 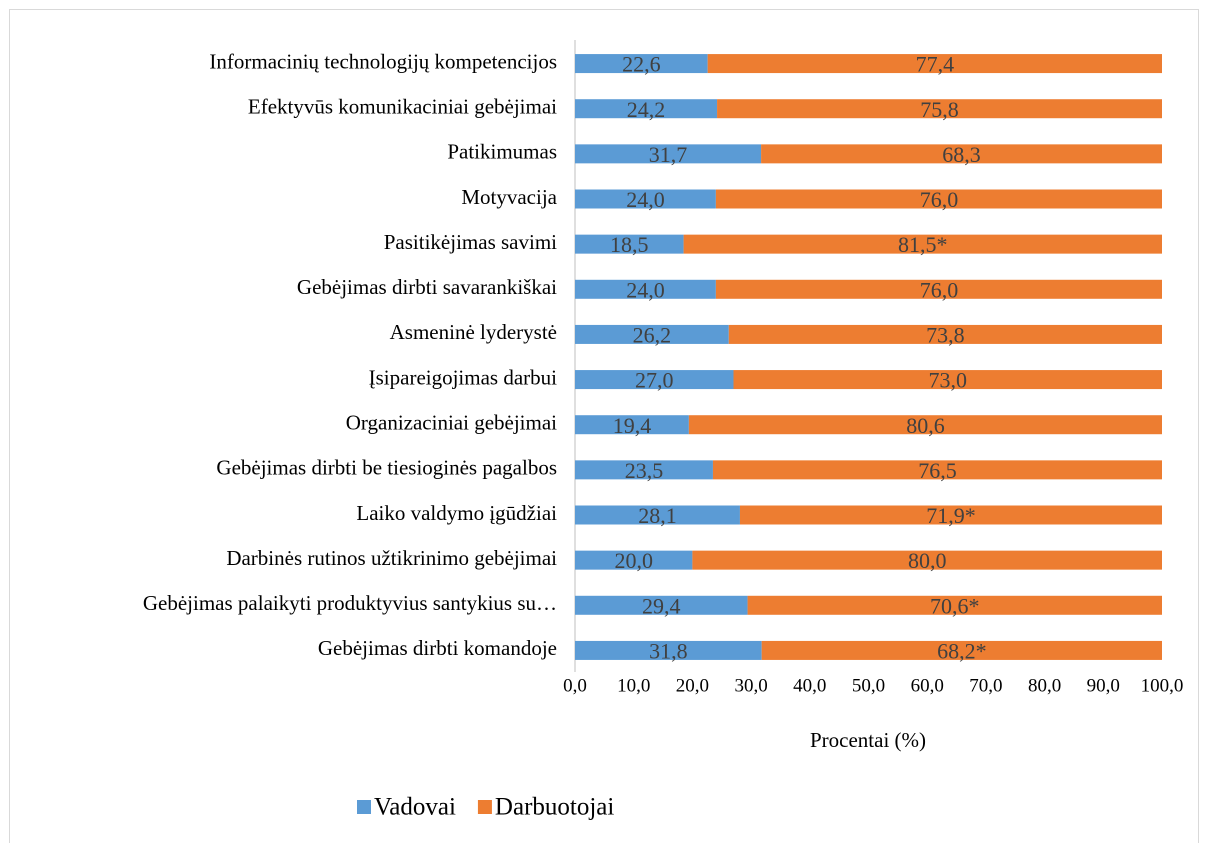 What do you see at coordinates (391, 558) in the screenshot?
I see `y-tick-label: Darbinės rutinos užtikrinimo gebėjimai` at bounding box center [391, 558].